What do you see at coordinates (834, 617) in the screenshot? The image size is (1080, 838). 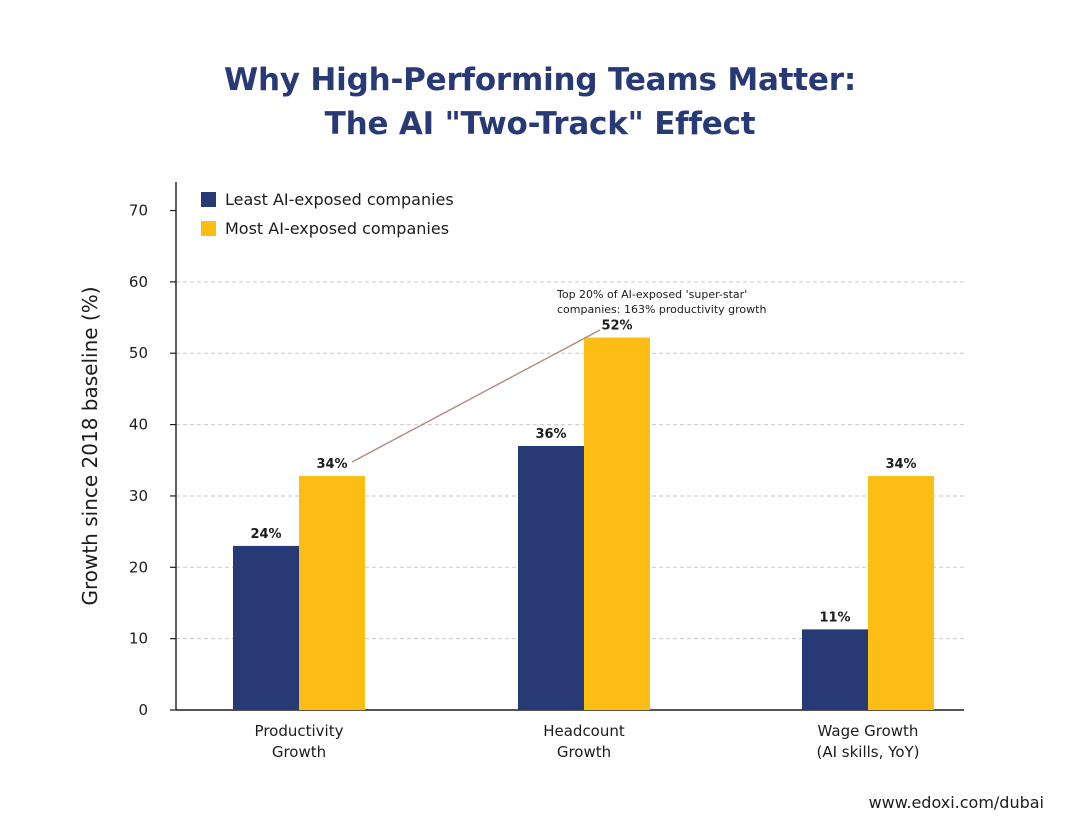 I see `data-label: 11%` at bounding box center [834, 617].